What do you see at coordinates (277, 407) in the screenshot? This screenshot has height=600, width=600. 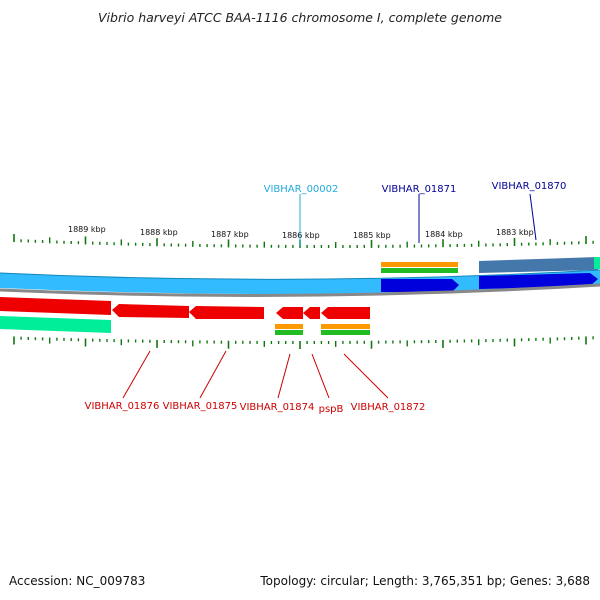 I see `gene-label-vibhar-01874: VIBHAR_01874` at bounding box center [277, 407].